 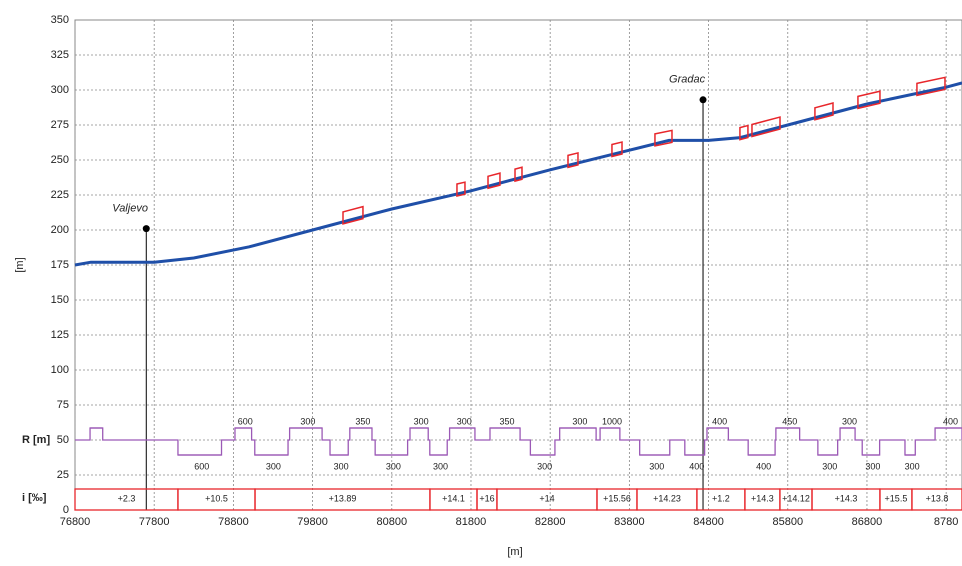 I want to click on station-label: Valjevo, so click(x=130, y=209).